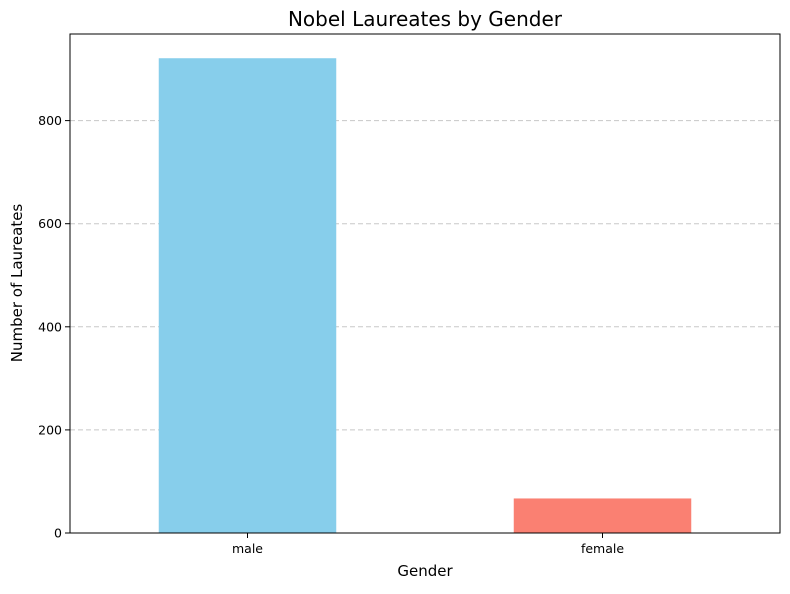 This screenshot has height=594, width=790. What do you see at coordinates (50, 223) in the screenshot?
I see `y-tick-label: 600` at bounding box center [50, 223].